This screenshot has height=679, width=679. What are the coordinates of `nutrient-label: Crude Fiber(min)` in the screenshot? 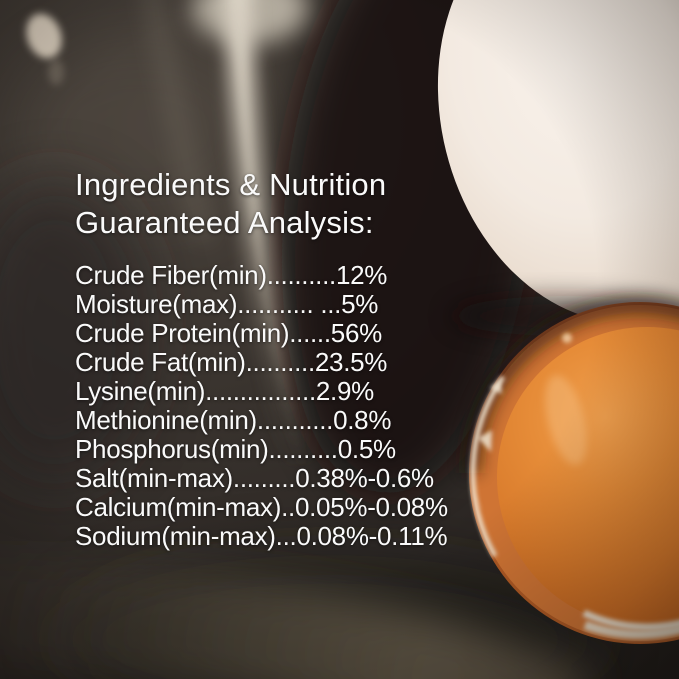 It's located at (171, 275).